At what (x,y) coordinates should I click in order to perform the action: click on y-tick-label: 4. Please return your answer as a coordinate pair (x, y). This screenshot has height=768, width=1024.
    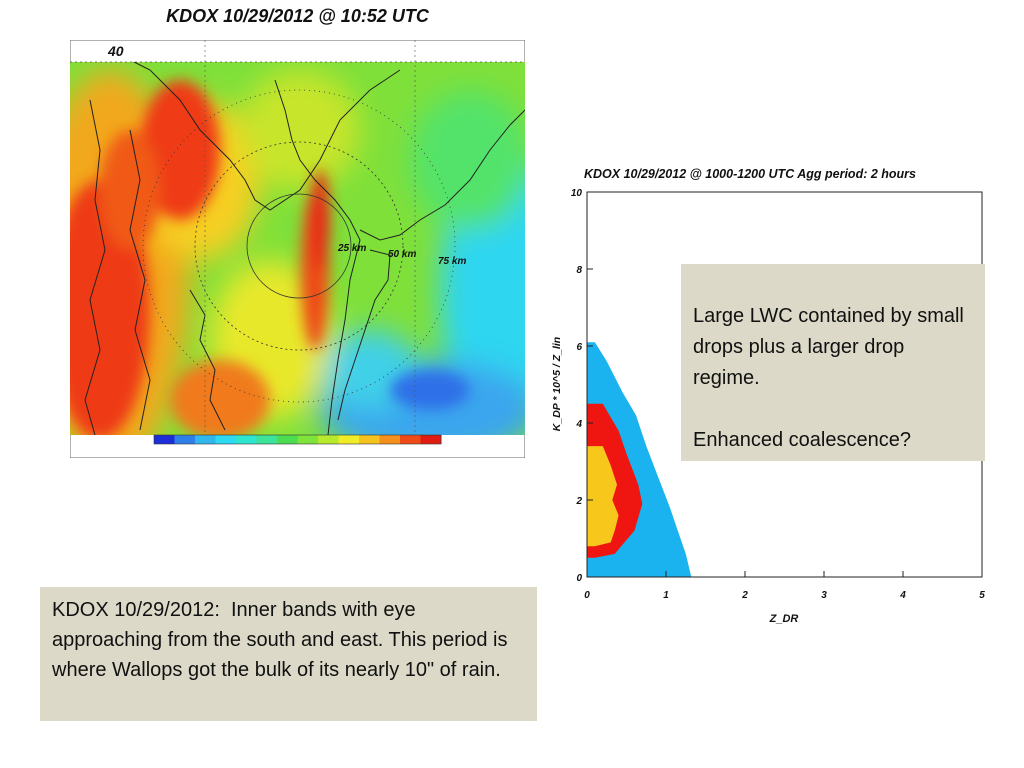
    Looking at the image, I should click on (578, 424).